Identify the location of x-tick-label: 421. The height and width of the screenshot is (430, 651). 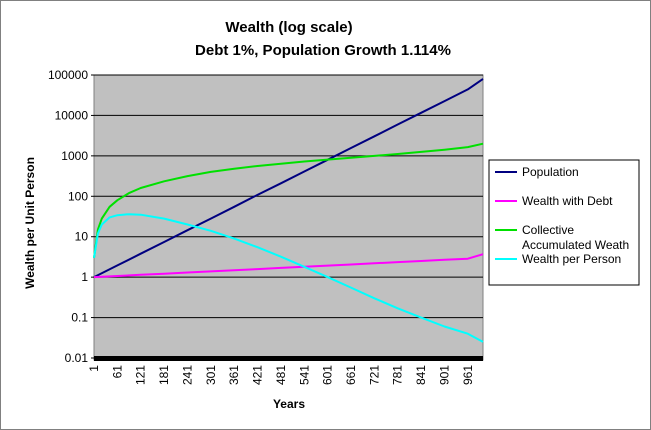
(258, 375).